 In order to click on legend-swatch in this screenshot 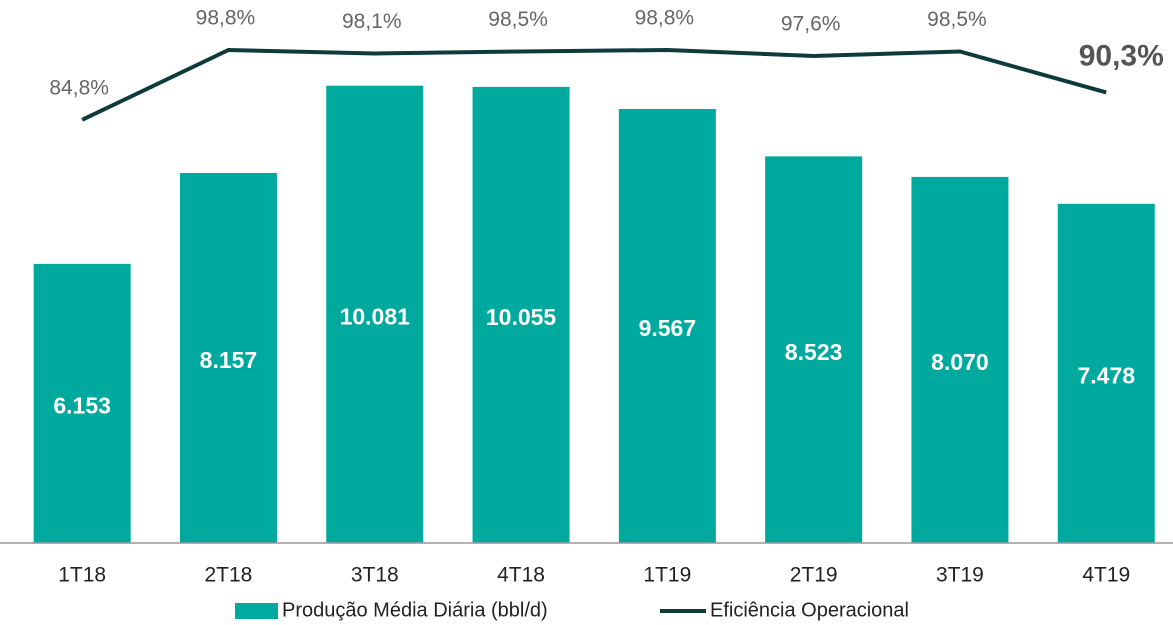, I will do `click(256, 611)`.